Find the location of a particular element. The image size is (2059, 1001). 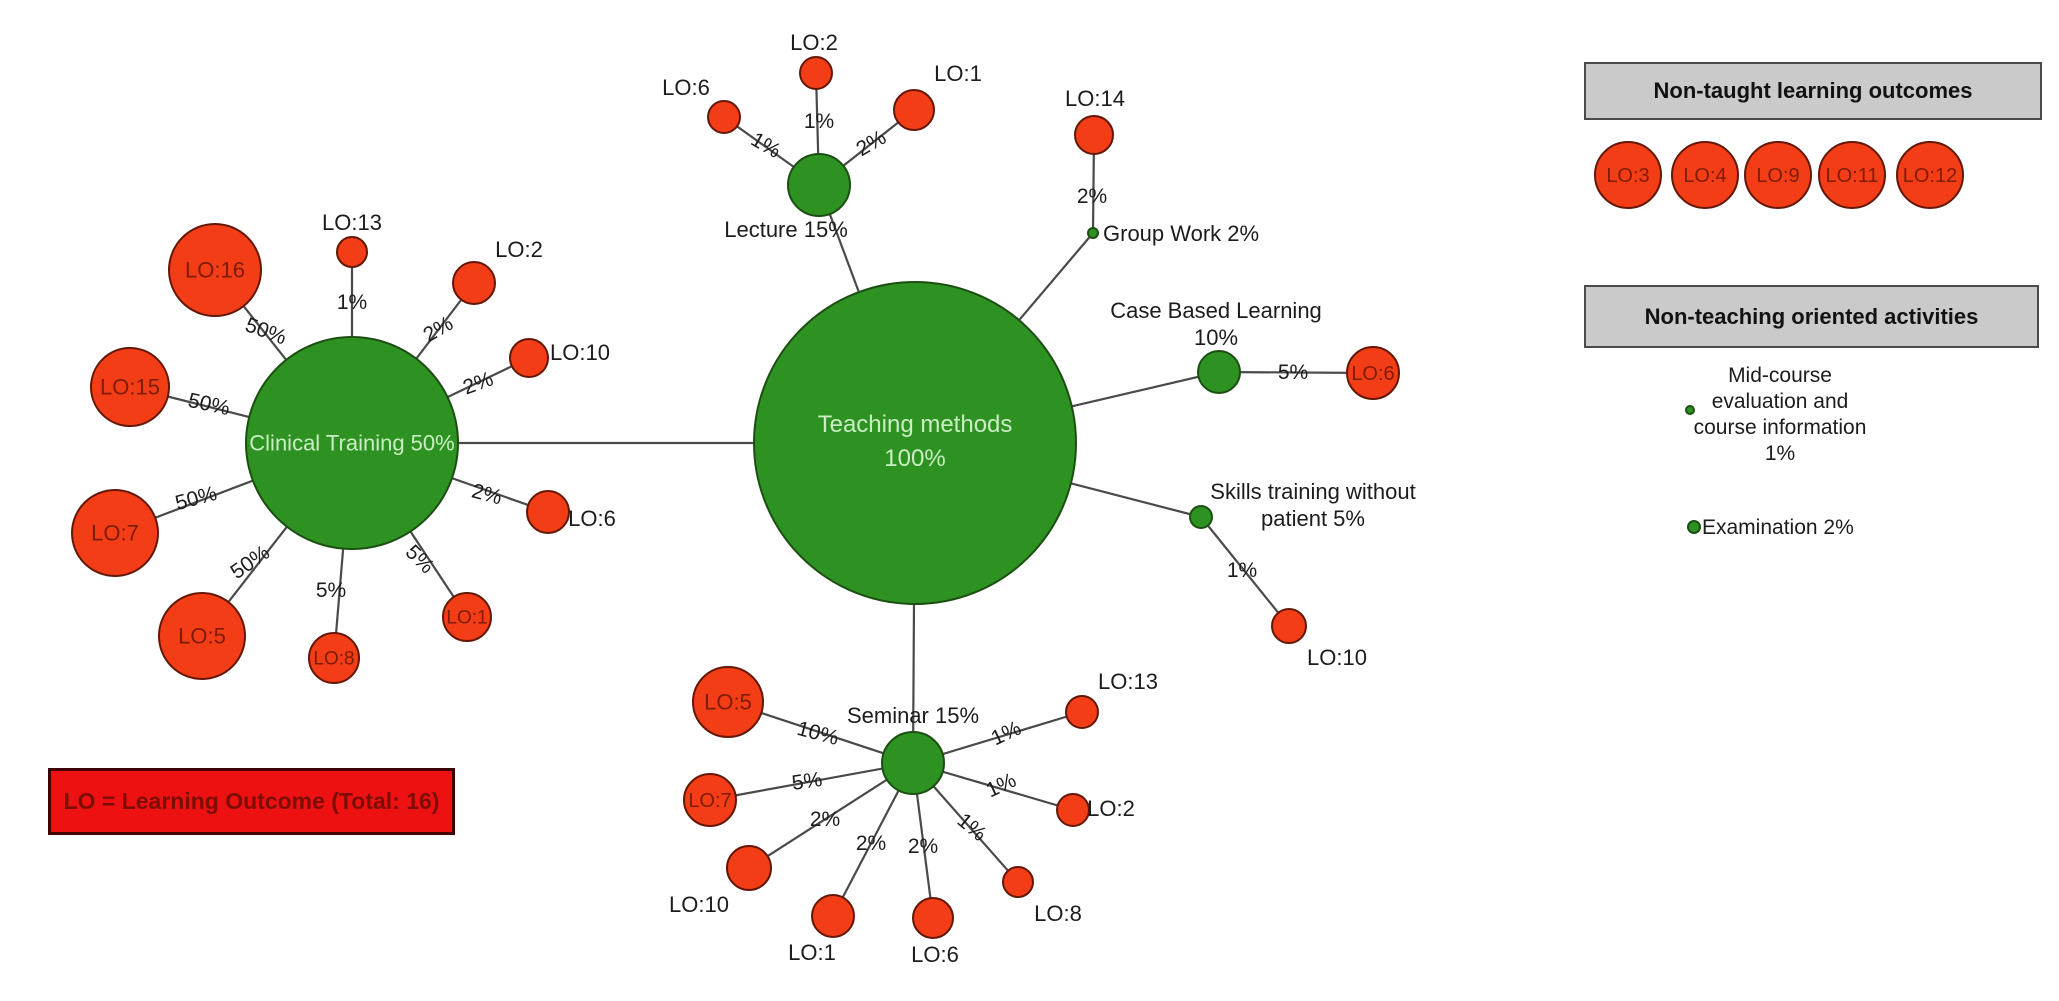

node-midcourse-dot is located at coordinates (1690, 410).